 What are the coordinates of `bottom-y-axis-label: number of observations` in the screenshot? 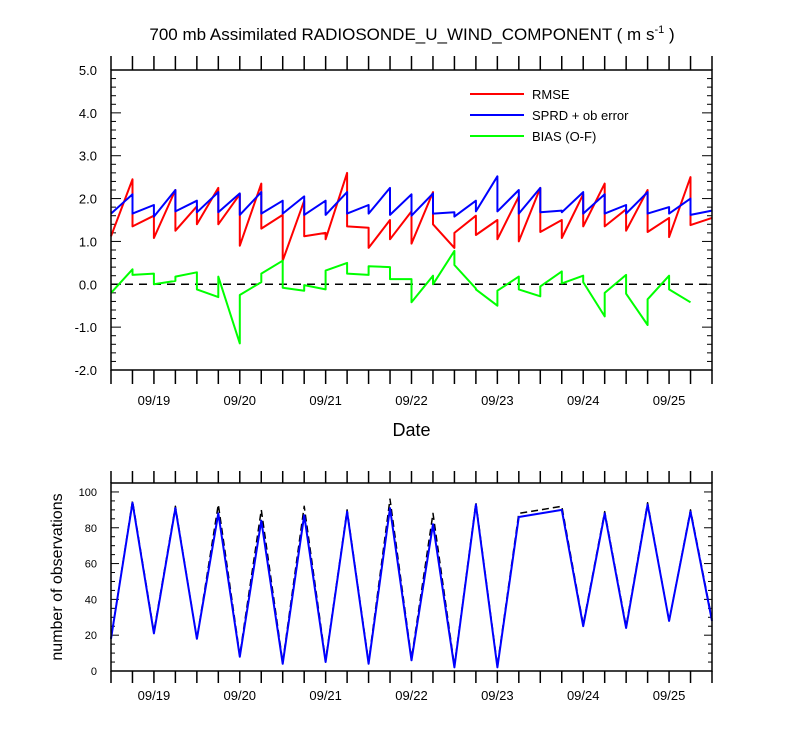 It's located at (57, 576).